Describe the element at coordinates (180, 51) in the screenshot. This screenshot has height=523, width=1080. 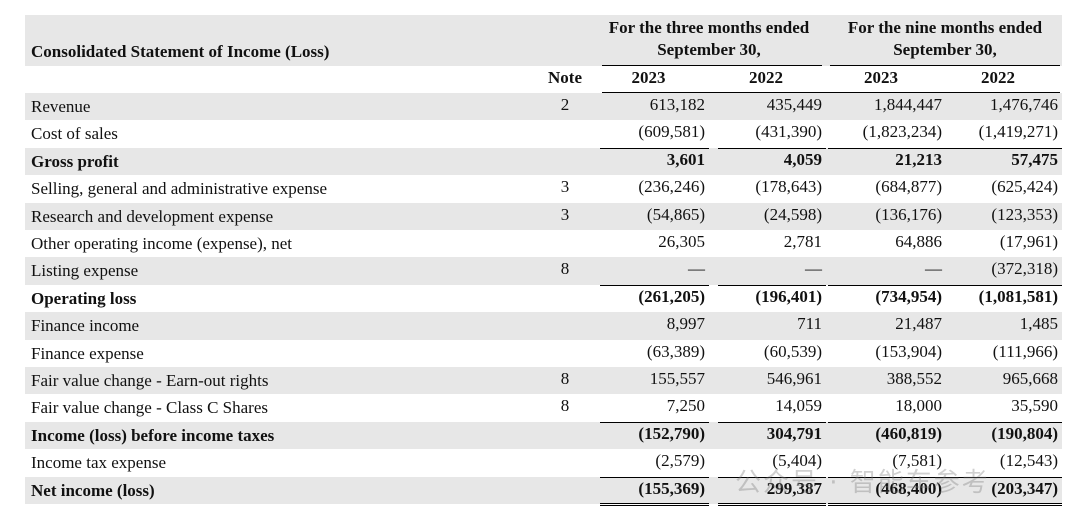
I see `title: Consolidated Statement of Income (Loss)` at that location.